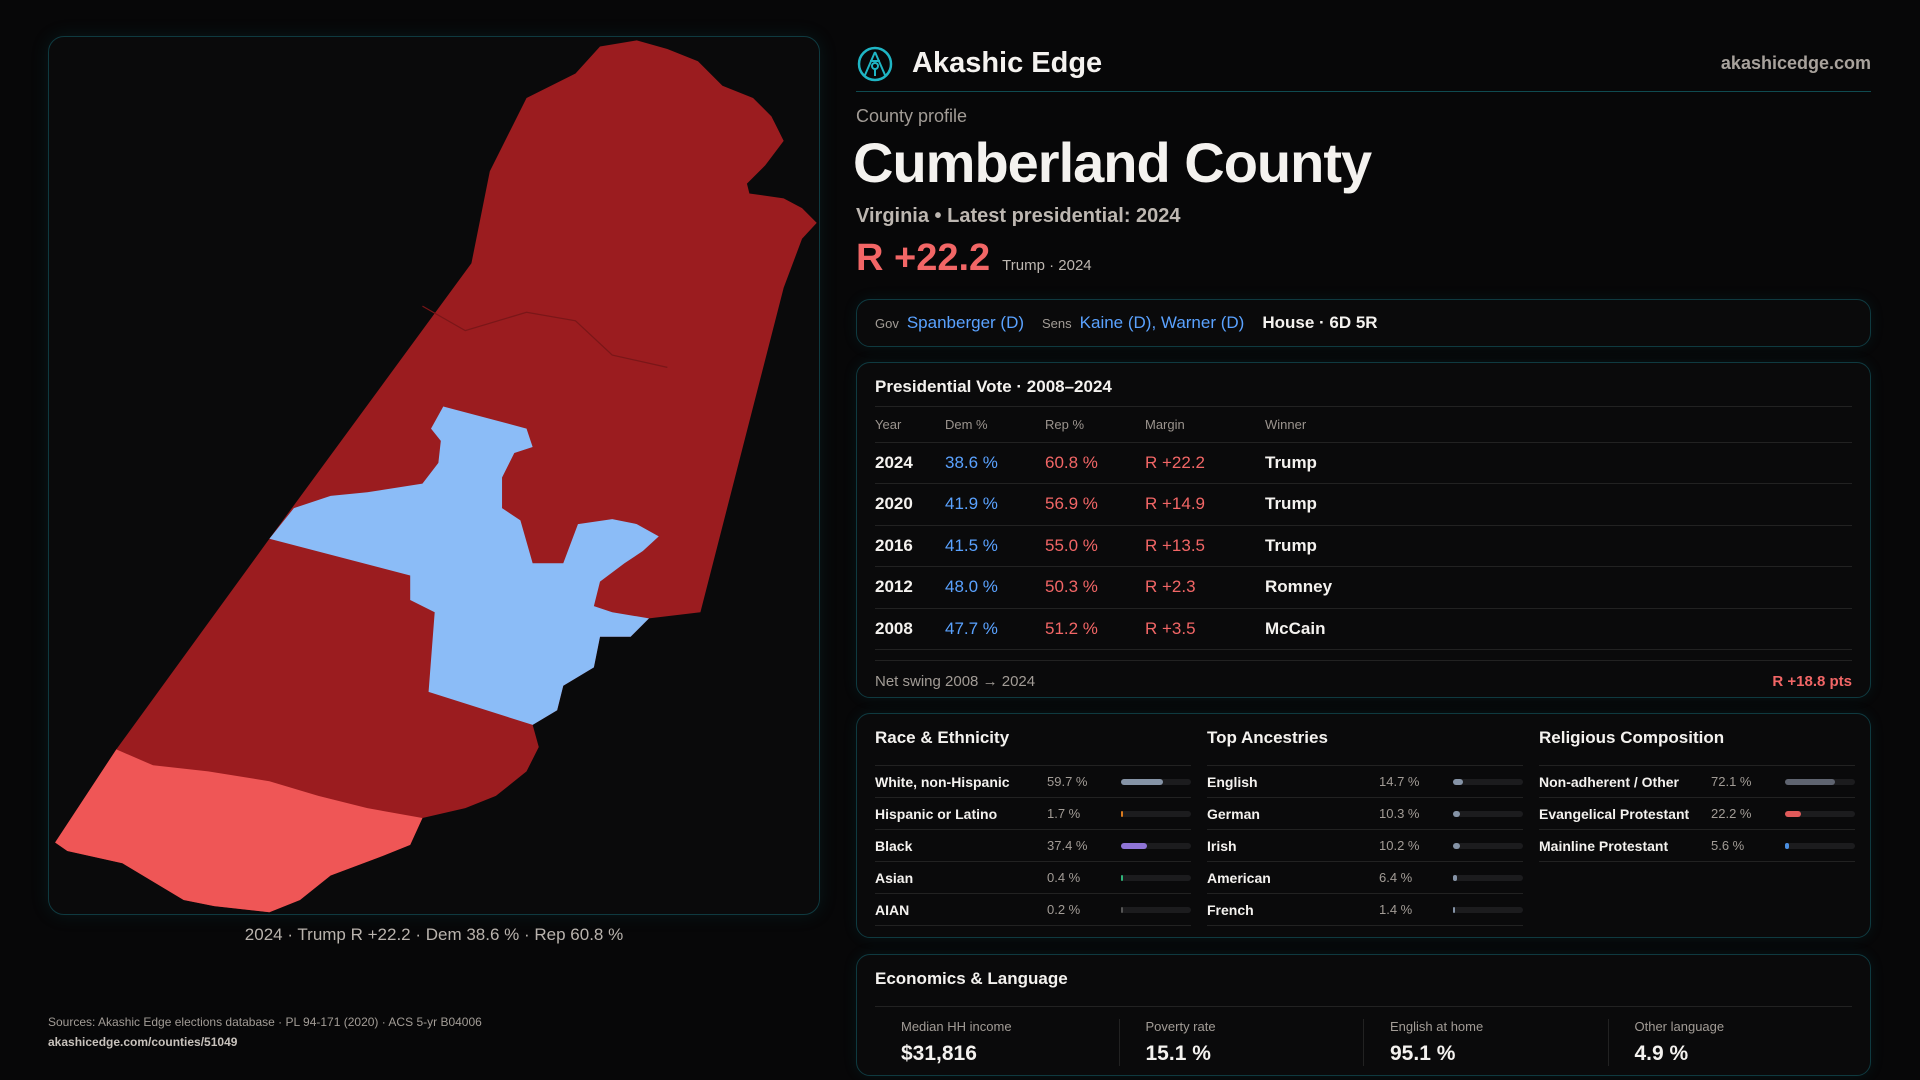 The width and height of the screenshot is (1920, 1080). What do you see at coordinates (1795, 63) in the screenshot?
I see `site-link: akashicedge.com` at bounding box center [1795, 63].